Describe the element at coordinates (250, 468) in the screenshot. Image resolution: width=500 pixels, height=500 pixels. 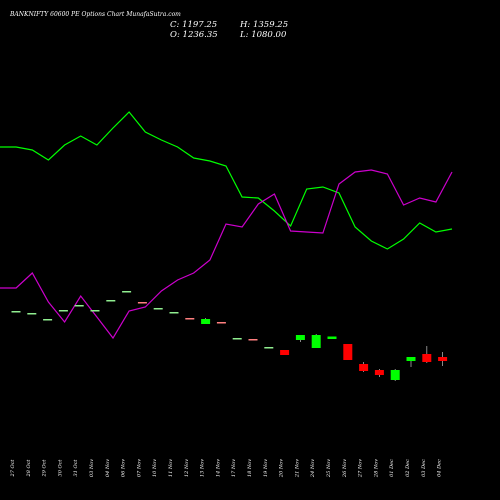
I see `x-tick-label: 18 Nov` at that location.